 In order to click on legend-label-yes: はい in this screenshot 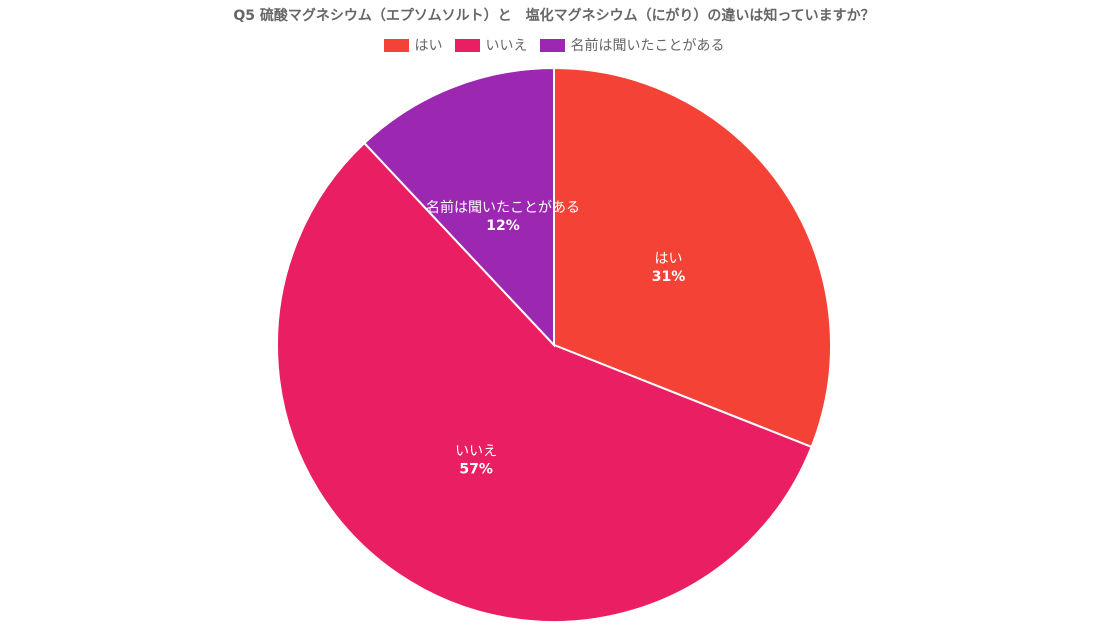, I will do `click(428, 46)`.